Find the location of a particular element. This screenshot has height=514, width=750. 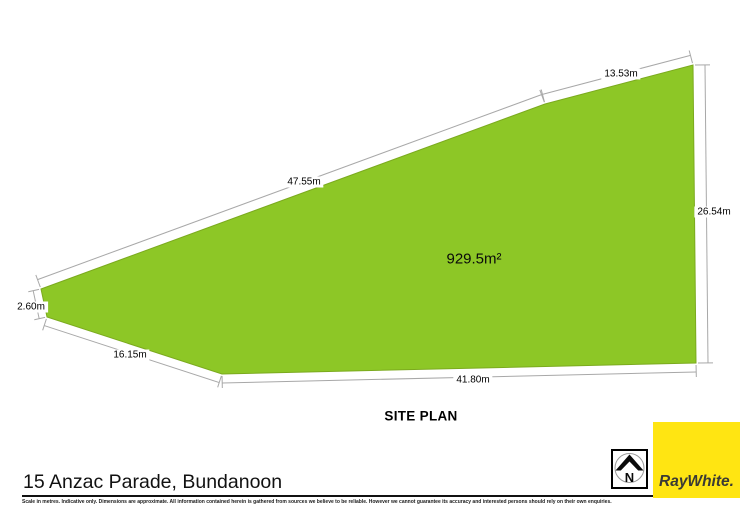

north-indicator: N is located at coordinates (629, 469).